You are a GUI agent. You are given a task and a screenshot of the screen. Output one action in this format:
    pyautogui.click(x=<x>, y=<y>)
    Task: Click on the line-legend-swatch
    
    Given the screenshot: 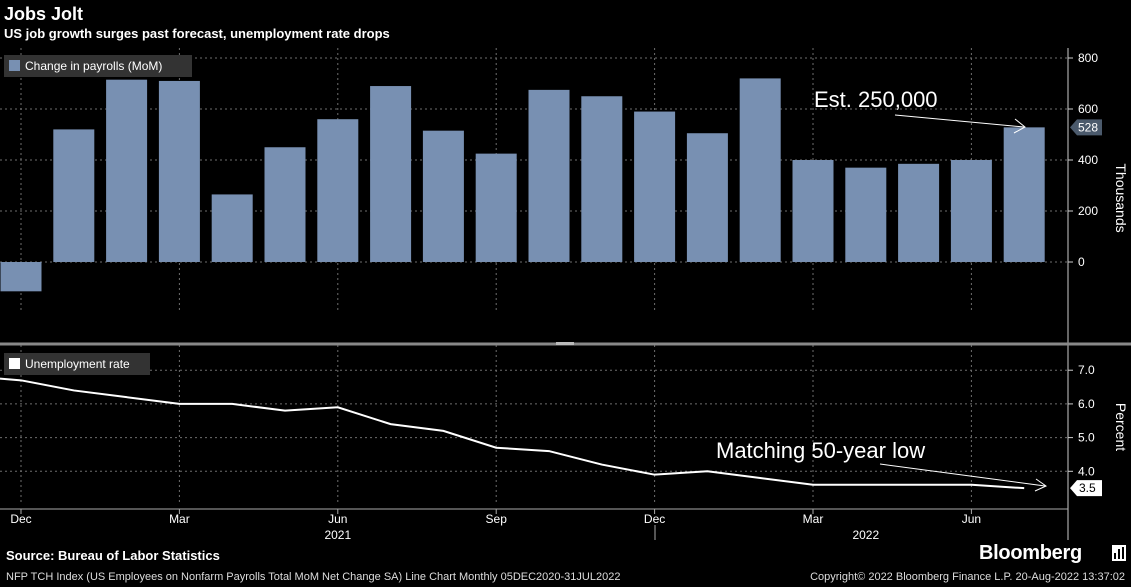 What is the action you would take?
    pyautogui.click(x=14, y=363)
    